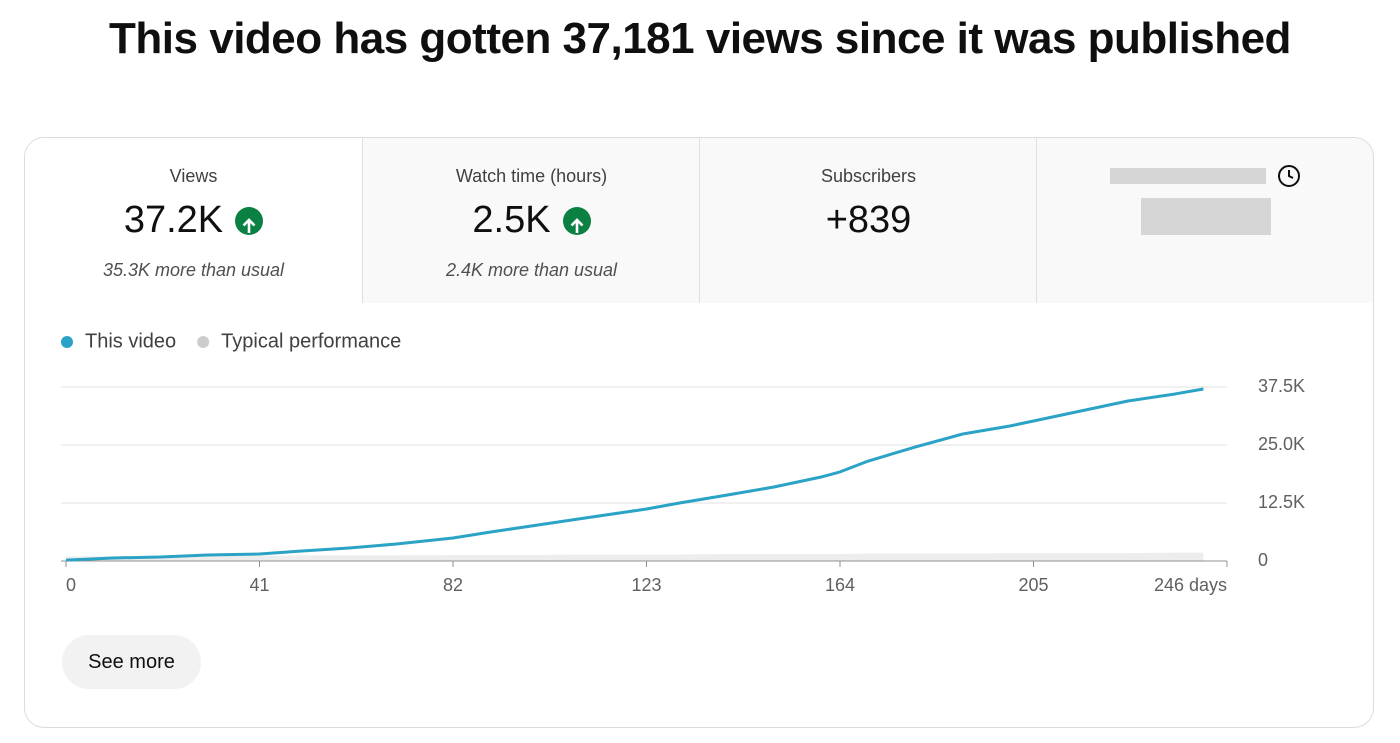  I want to click on subscribers-tab: Subscribers +839, so click(868, 220).